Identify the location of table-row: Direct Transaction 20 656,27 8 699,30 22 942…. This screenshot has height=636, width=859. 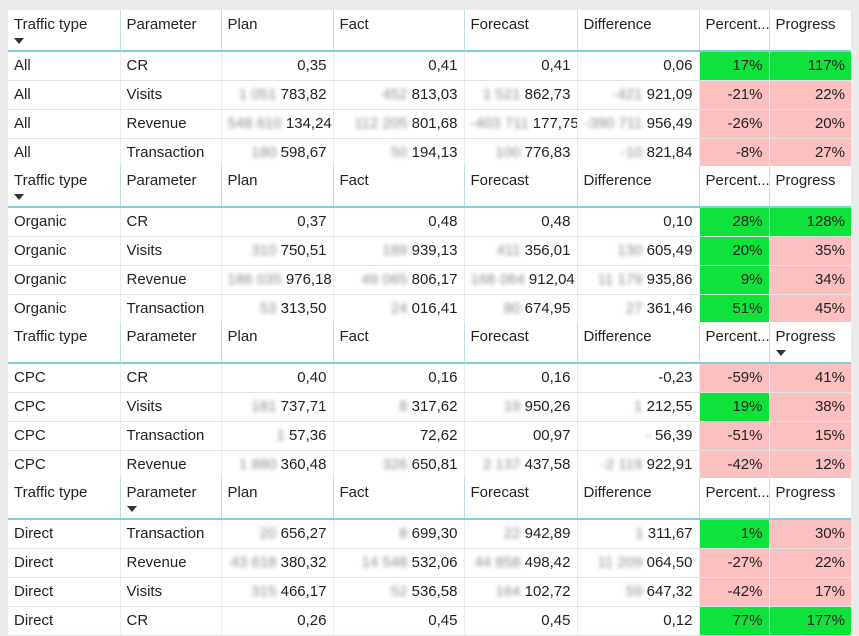
(429, 534).